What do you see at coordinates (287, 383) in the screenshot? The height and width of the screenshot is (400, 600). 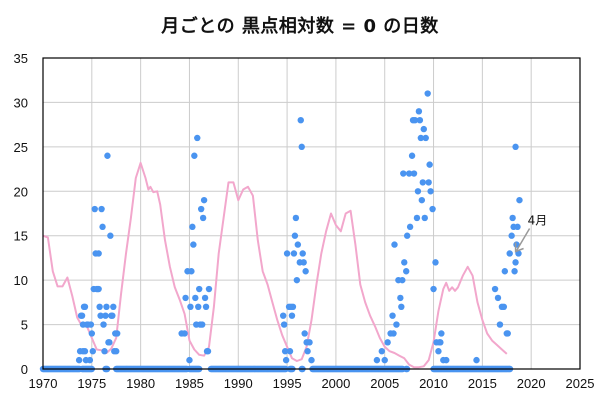 I see `x-tick-label: 1995` at bounding box center [287, 383].